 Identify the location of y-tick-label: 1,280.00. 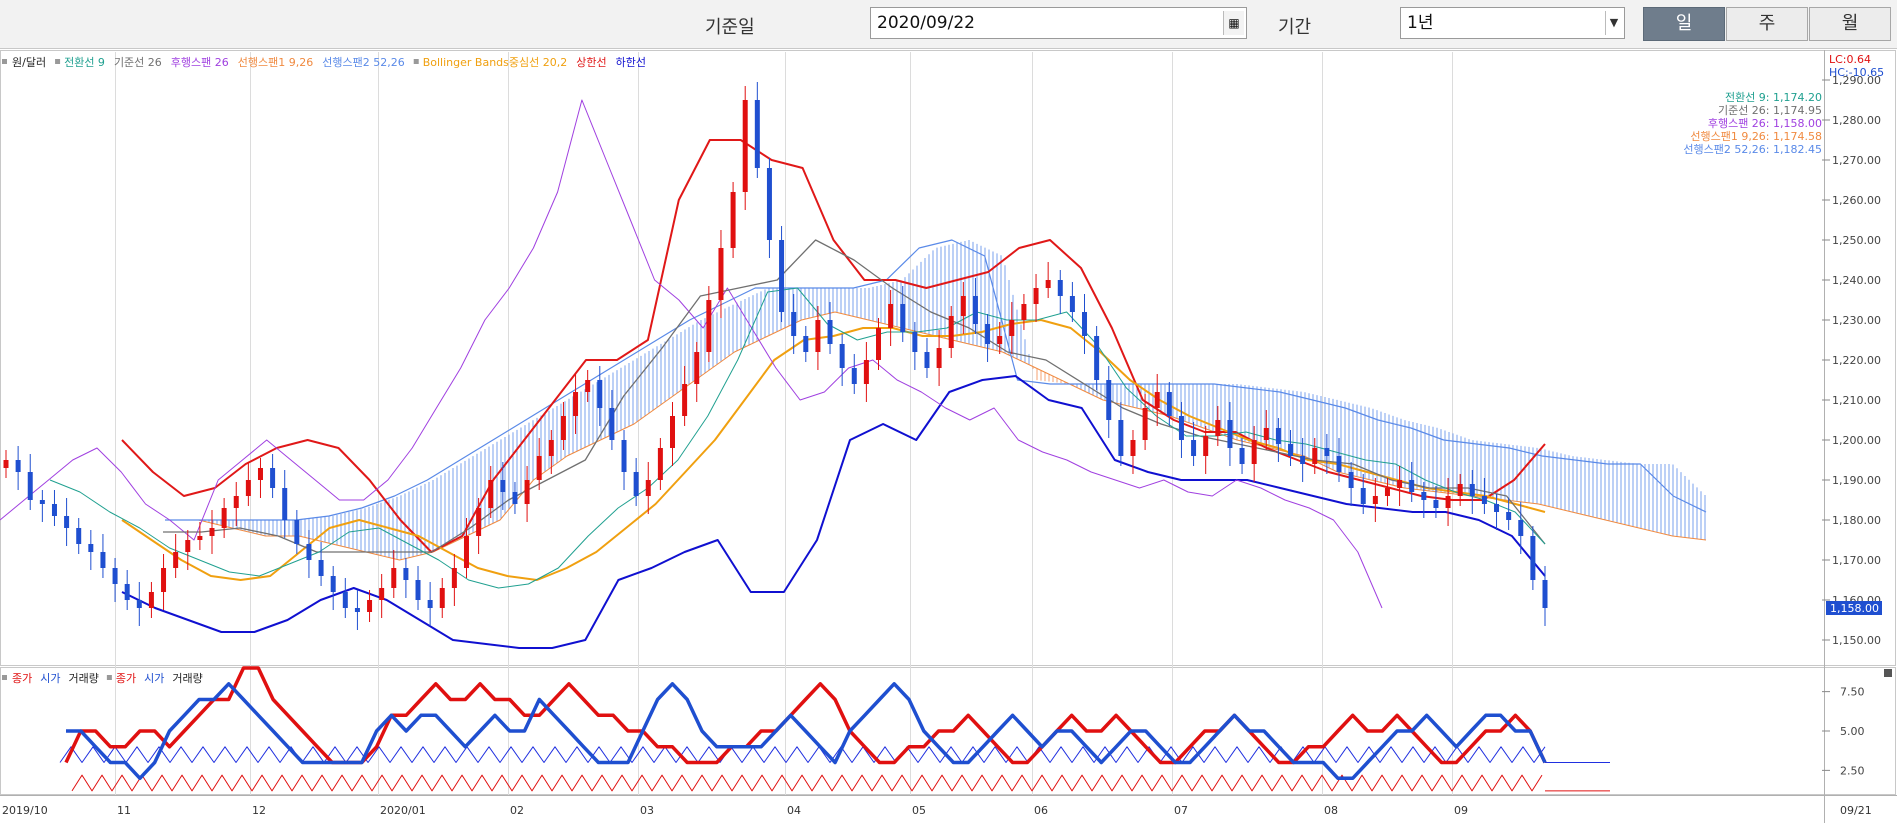
(1856, 120).